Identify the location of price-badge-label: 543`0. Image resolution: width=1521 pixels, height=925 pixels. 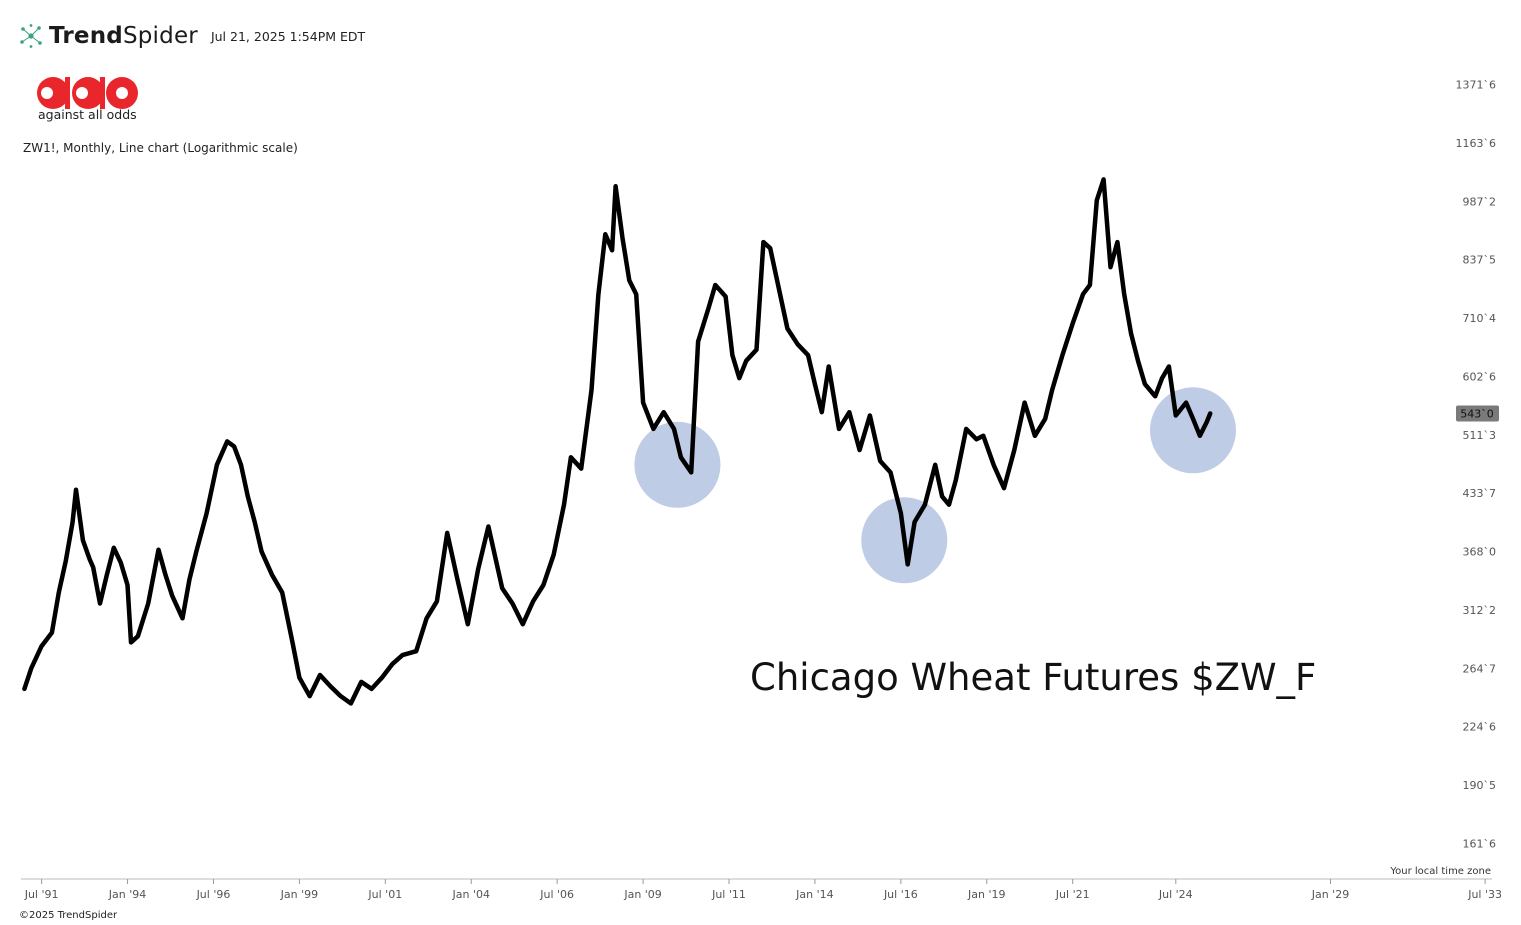
(1477, 414).